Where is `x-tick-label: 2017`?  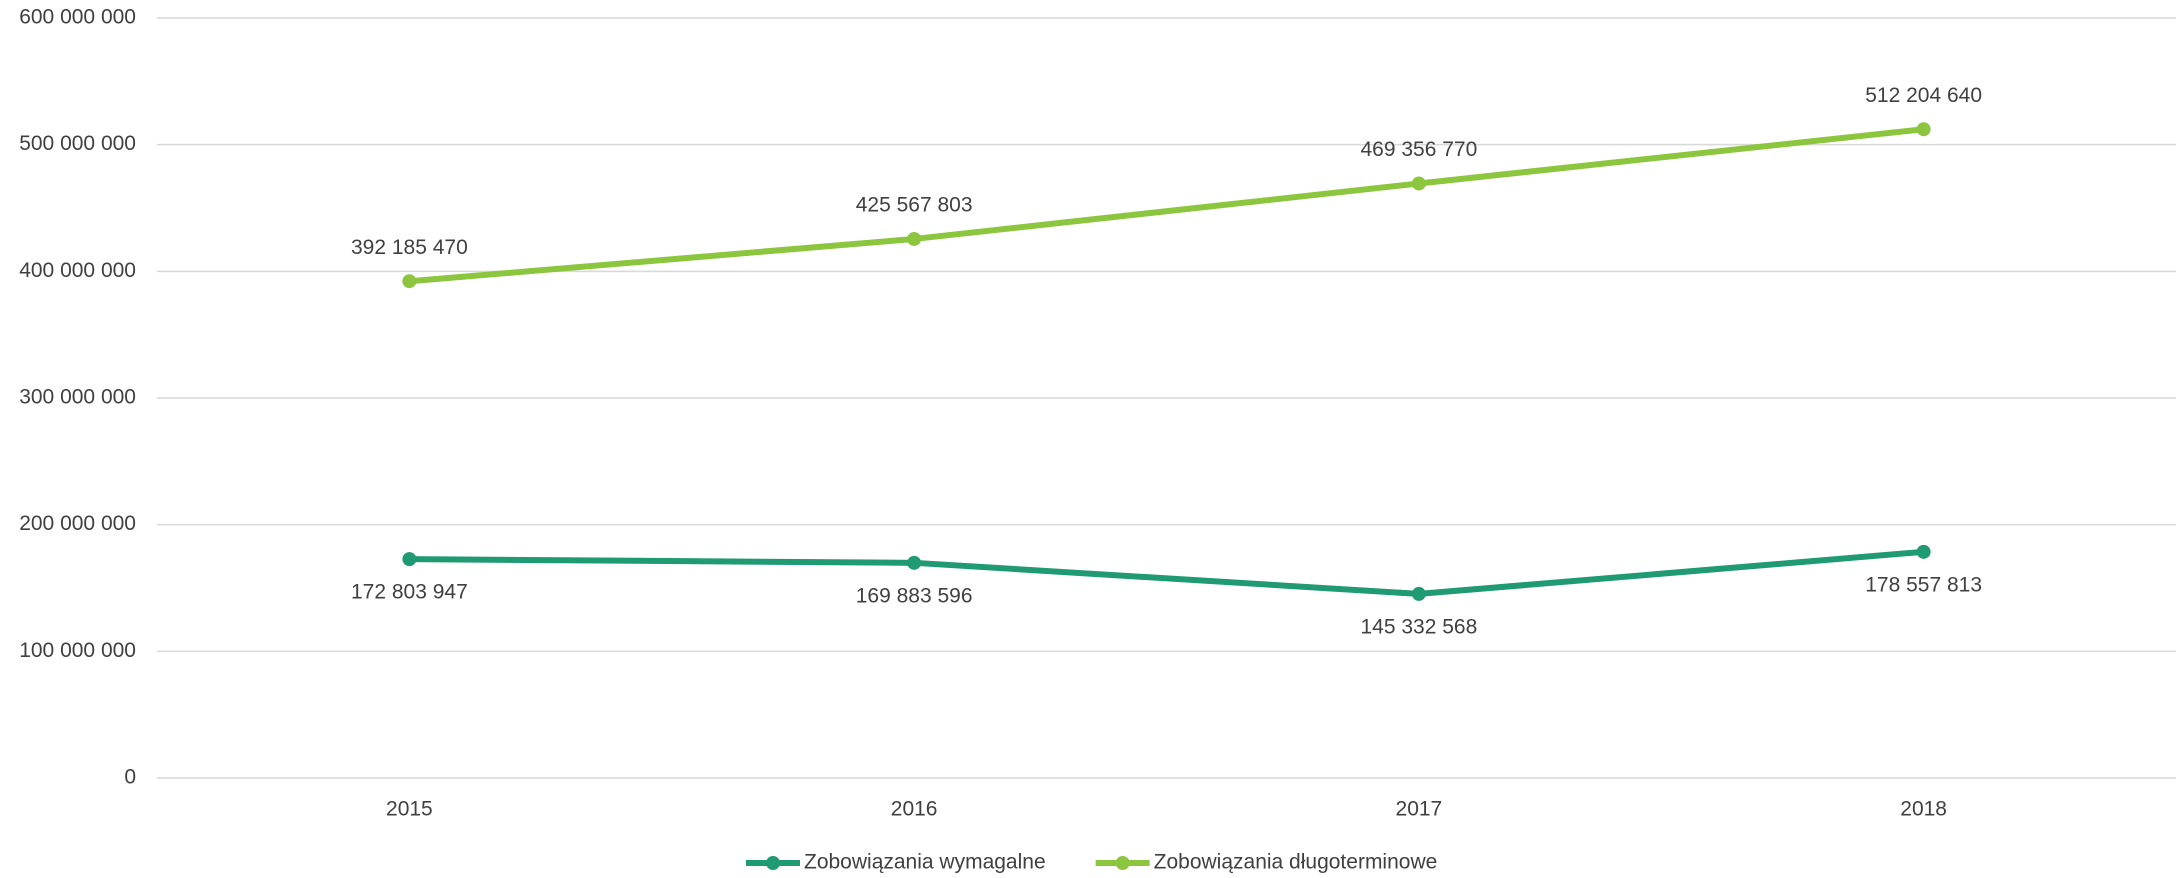
x-tick-label: 2017 is located at coordinates (1419, 809).